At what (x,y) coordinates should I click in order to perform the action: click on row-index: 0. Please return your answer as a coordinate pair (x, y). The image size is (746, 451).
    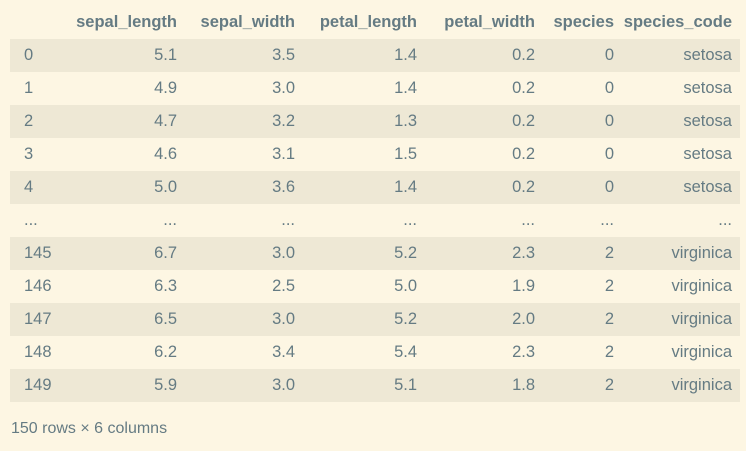
    Looking at the image, I should click on (29, 55).